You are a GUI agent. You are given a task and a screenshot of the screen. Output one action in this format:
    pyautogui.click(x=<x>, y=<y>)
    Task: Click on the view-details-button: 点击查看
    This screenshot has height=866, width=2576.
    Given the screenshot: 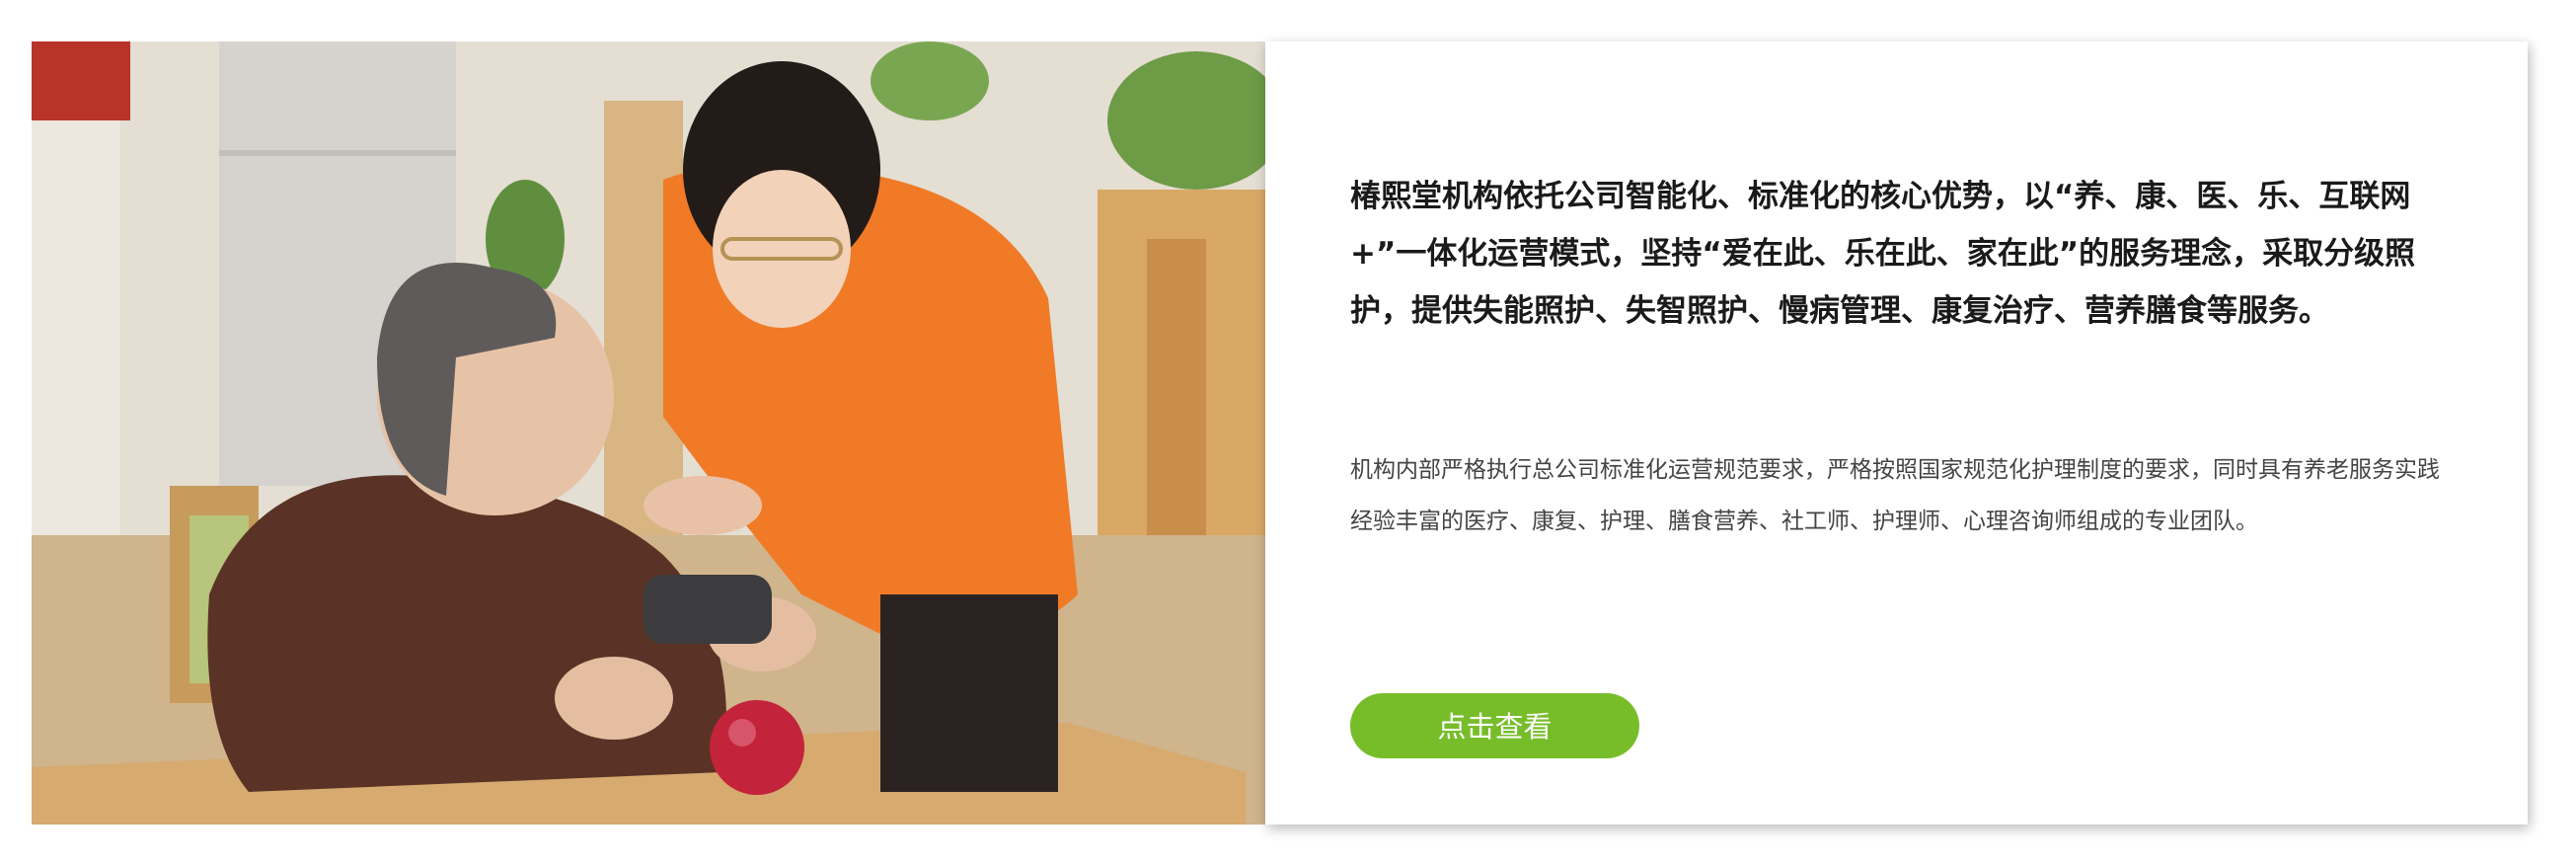 What is the action you would take?
    pyautogui.click(x=1495, y=726)
    